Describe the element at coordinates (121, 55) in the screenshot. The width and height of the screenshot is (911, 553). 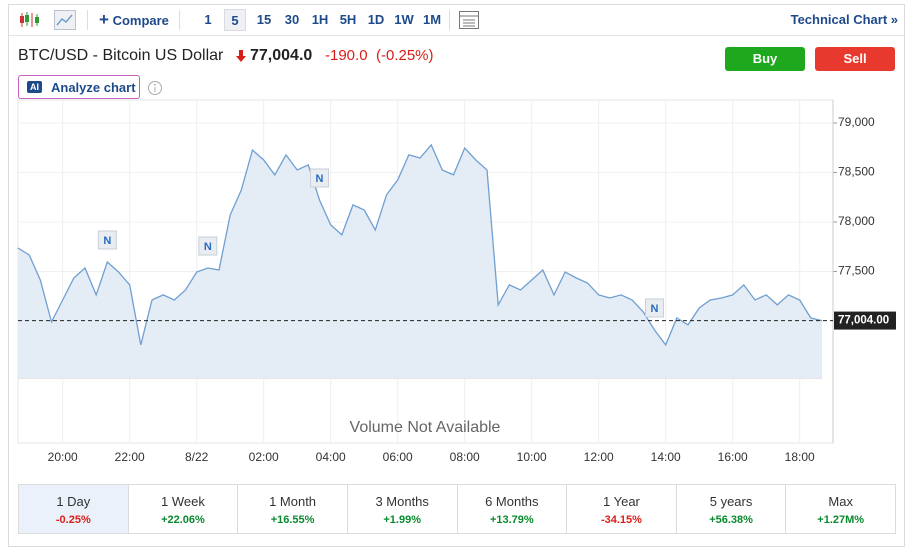
I see `symbol-title: BTC/USD - Bitcoin US Dollar` at that location.